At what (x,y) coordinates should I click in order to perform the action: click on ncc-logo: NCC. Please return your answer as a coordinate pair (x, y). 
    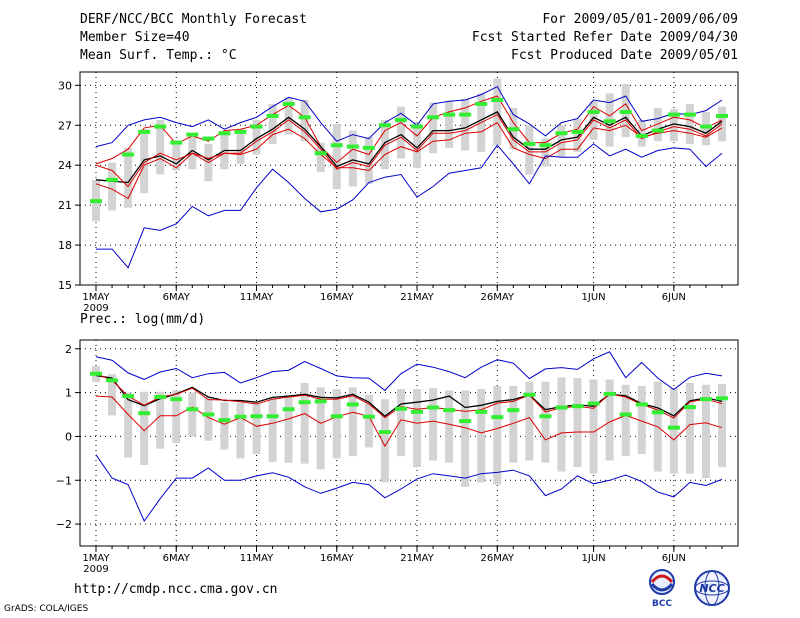
    Looking at the image, I should click on (712, 588).